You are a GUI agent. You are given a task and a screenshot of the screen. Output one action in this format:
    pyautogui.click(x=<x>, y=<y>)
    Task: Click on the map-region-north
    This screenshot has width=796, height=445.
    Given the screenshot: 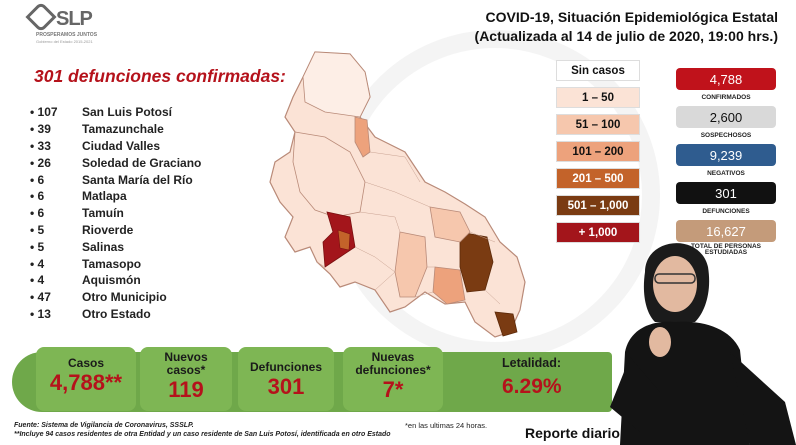 What is the action you would take?
    pyautogui.click(x=336, y=84)
    